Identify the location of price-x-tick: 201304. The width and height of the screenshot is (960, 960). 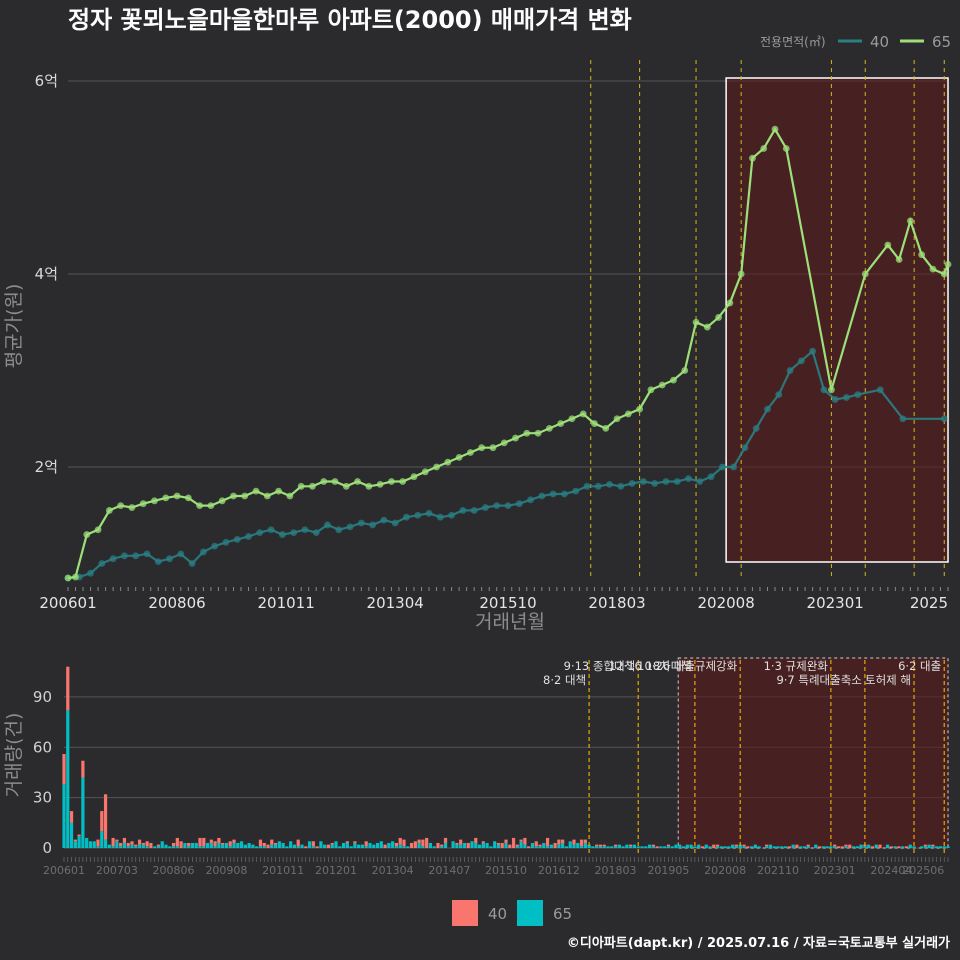
(395, 603).